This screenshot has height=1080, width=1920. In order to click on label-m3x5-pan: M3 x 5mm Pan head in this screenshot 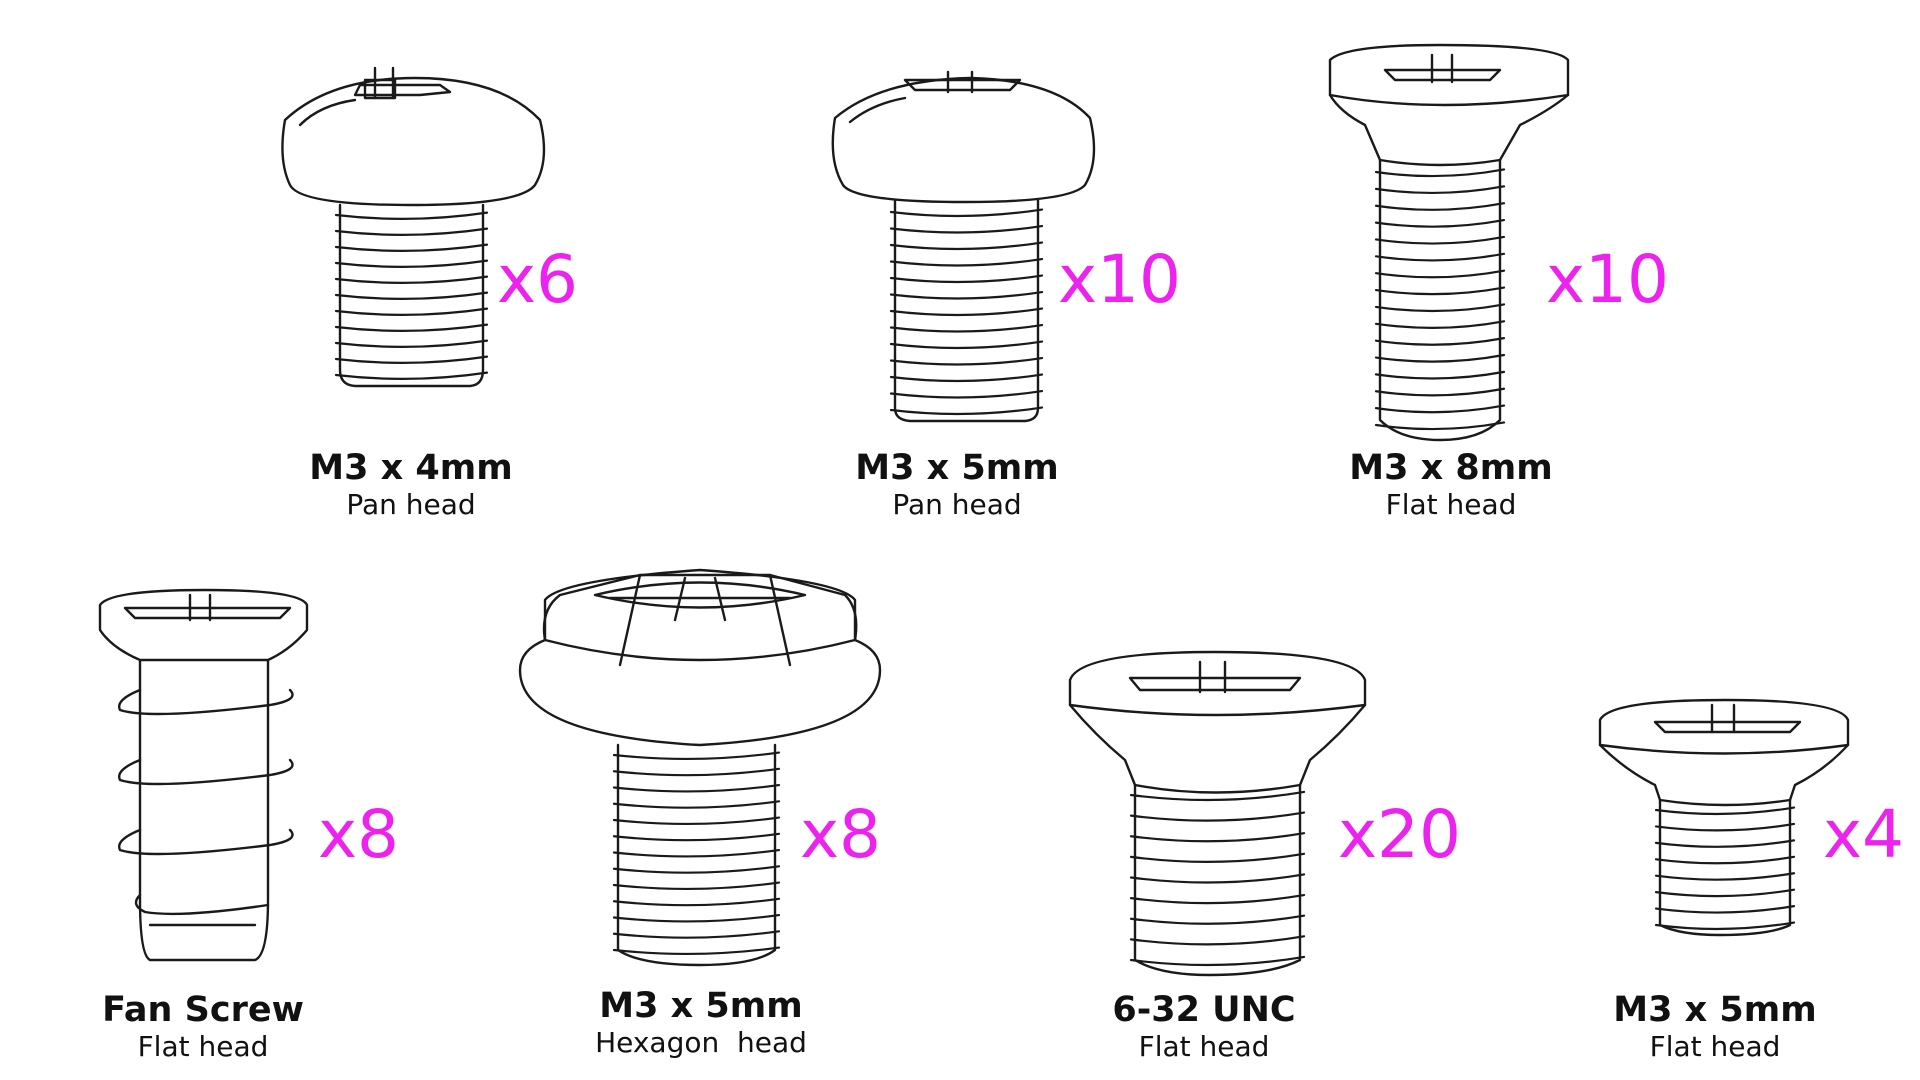, I will do `click(956, 485)`.